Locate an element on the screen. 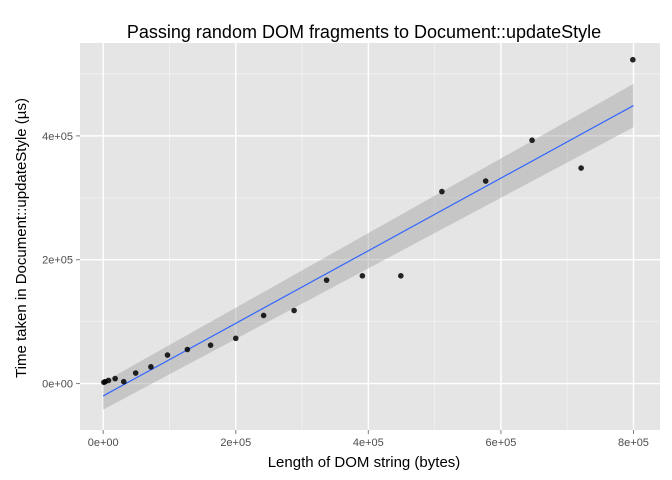 This screenshot has height=480, width=672. x-tick-label: 6e+05 is located at coordinates (500, 443).